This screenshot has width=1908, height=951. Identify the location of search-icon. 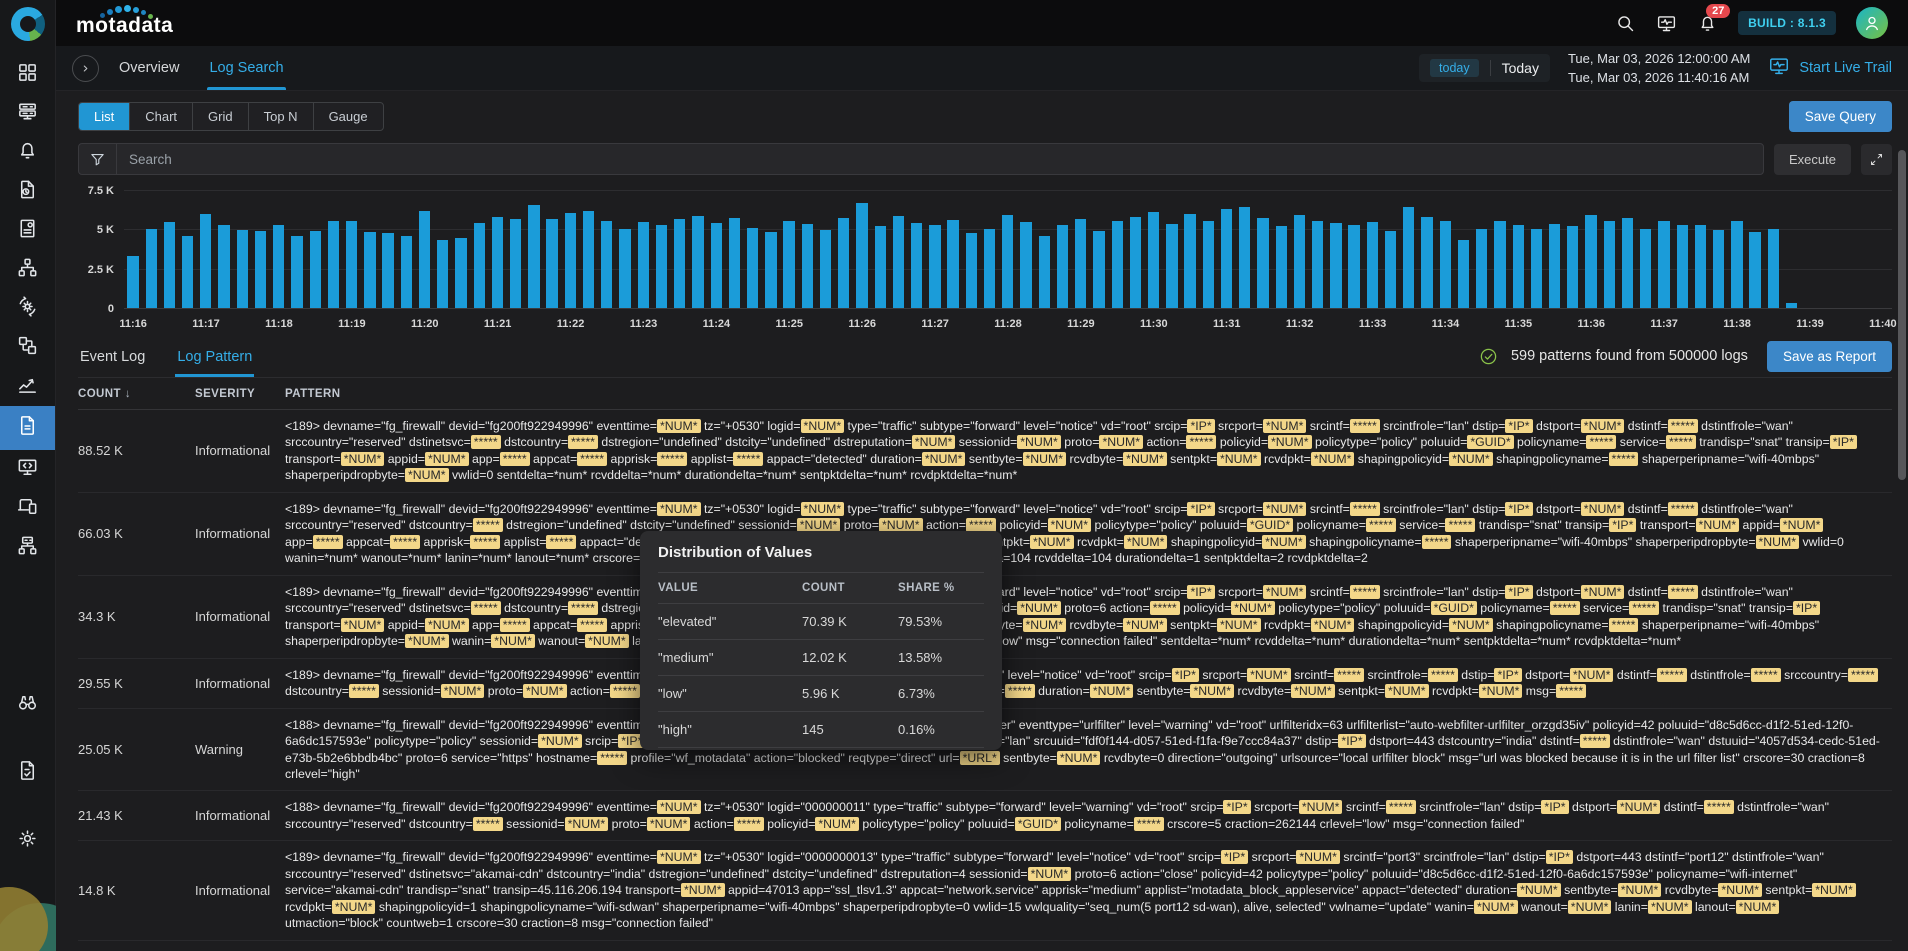
(1625, 23).